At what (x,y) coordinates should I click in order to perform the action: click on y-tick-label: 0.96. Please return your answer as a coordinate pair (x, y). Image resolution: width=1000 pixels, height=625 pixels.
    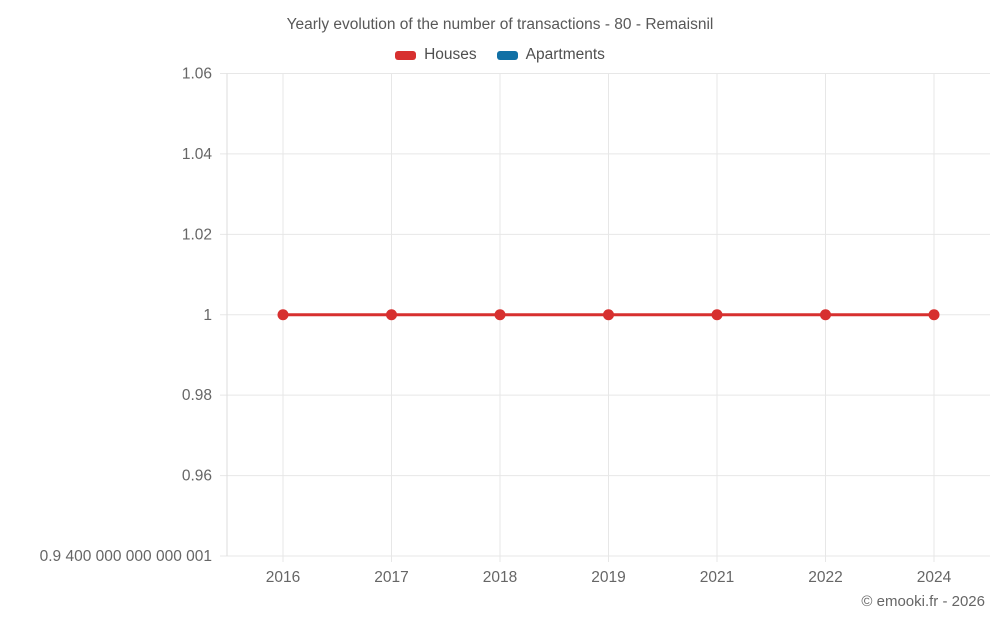
    Looking at the image, I should click on (197, 476).